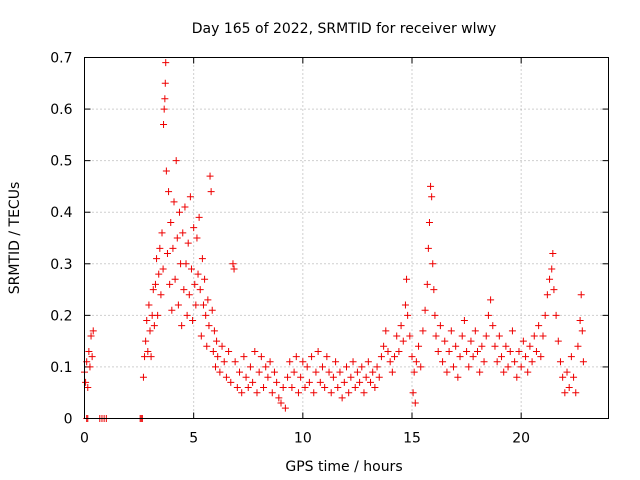 The image size is (640, 480). What do you see at coordinates (303, 439) in the screenshot?
I see `x-tick-label: 10` at bounding box center [303, 439].